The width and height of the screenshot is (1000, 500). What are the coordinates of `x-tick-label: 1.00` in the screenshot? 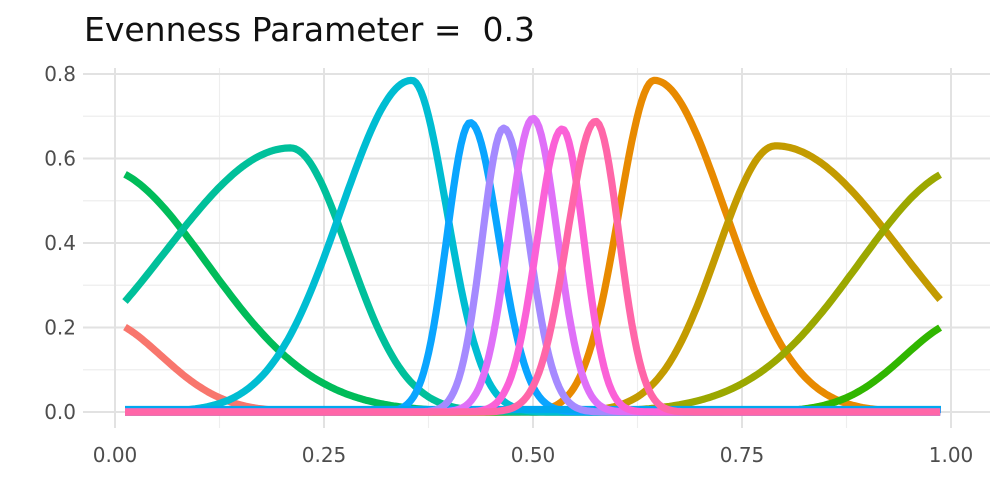 It's located at (951, 455).